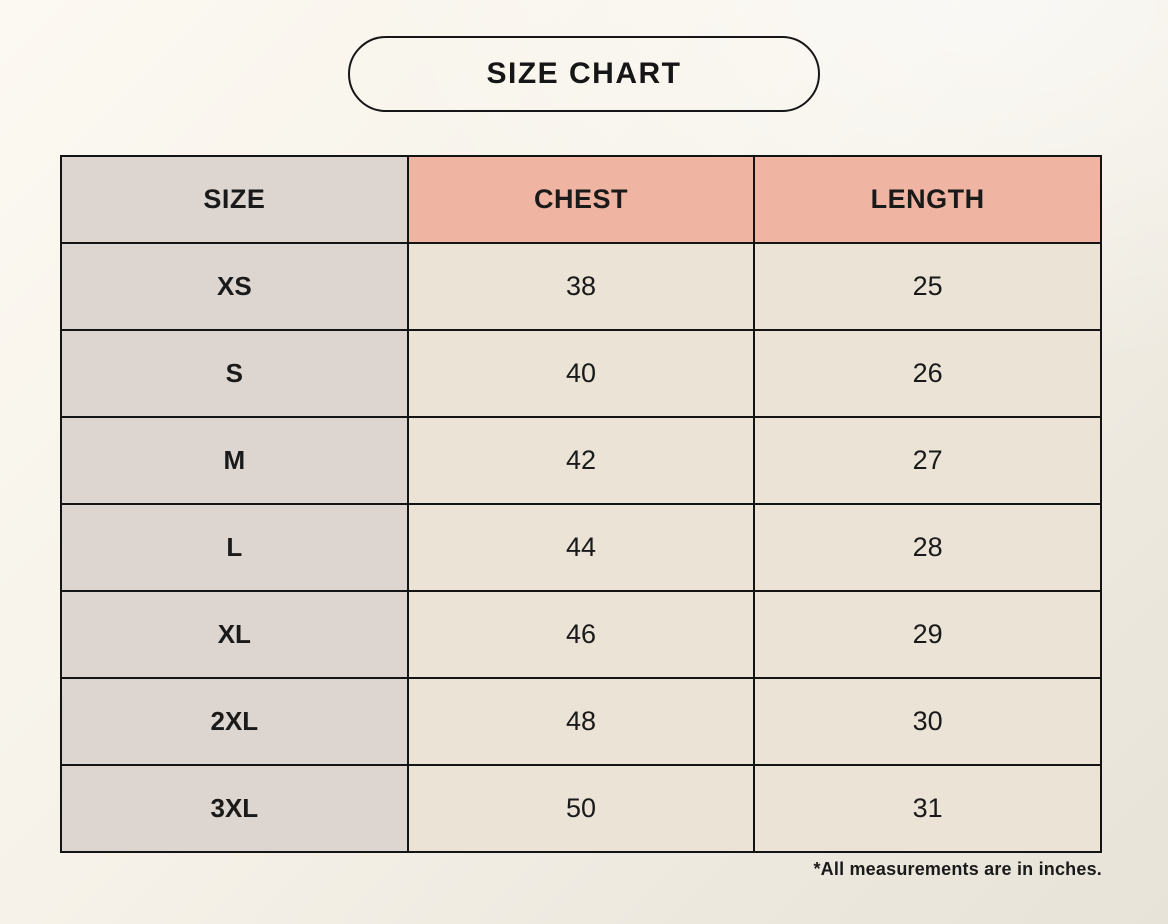 The height and width of the screenshot is (924, 1168). I want to click on table-row: 2XL 48 30, so click(581, 721).